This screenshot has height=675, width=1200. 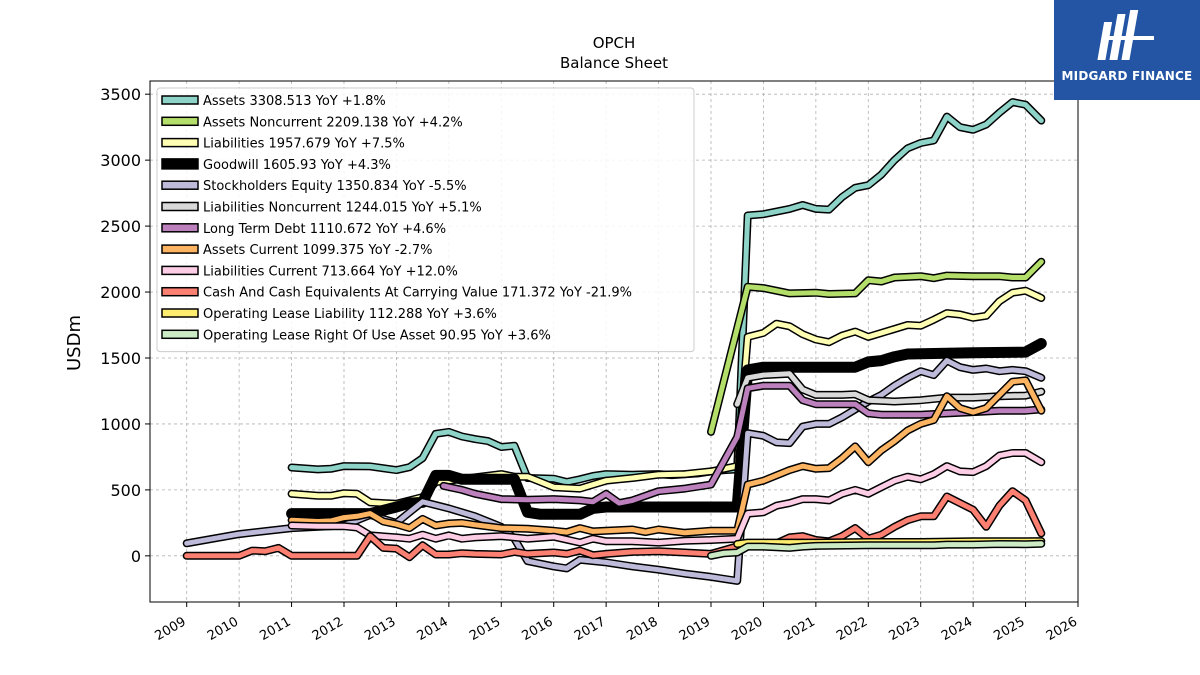 I want to click on x-tick-label: 2020, so click(x=747, y=629).